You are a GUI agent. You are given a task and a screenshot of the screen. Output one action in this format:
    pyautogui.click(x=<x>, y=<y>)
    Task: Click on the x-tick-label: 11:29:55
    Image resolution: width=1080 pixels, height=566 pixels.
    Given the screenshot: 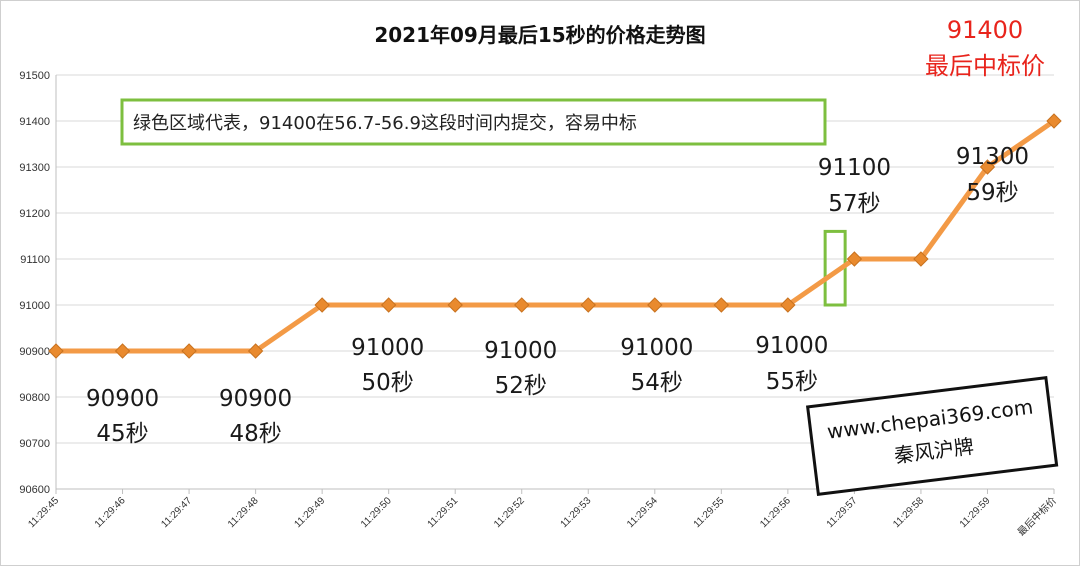 What is the action you would take?
    pyautogui.click(x=709, y=512)
    